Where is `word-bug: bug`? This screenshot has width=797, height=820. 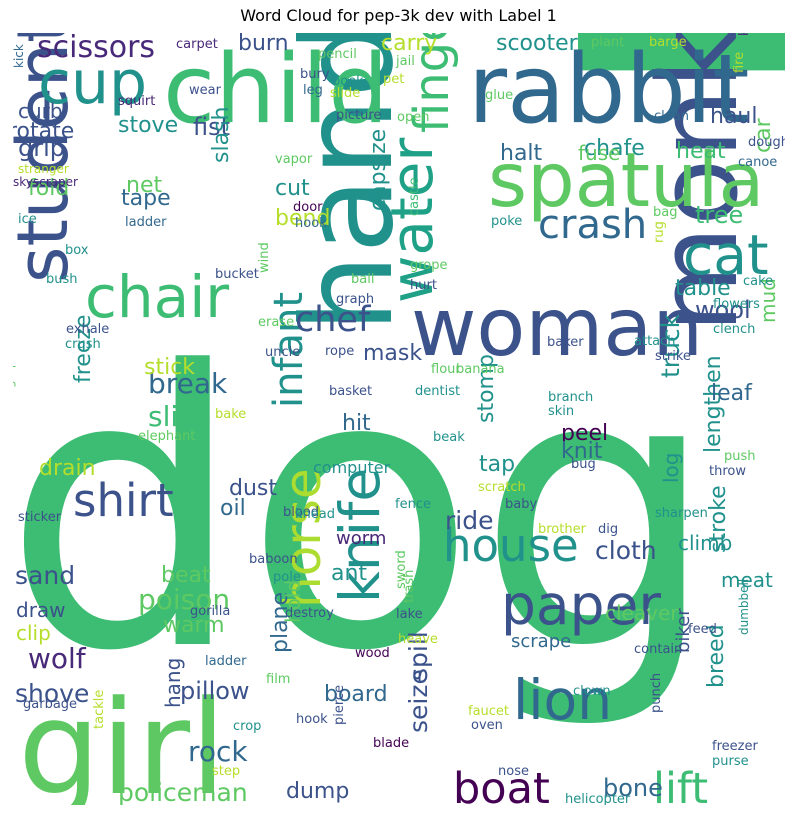 word-bug: bug is located at coordinates (583, 464).